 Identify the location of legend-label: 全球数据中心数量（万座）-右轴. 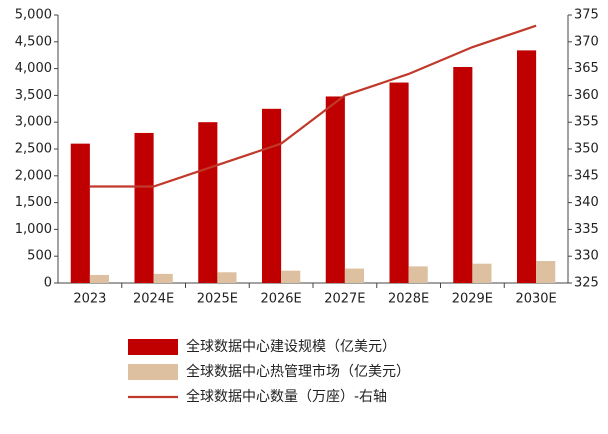
(286, 396).